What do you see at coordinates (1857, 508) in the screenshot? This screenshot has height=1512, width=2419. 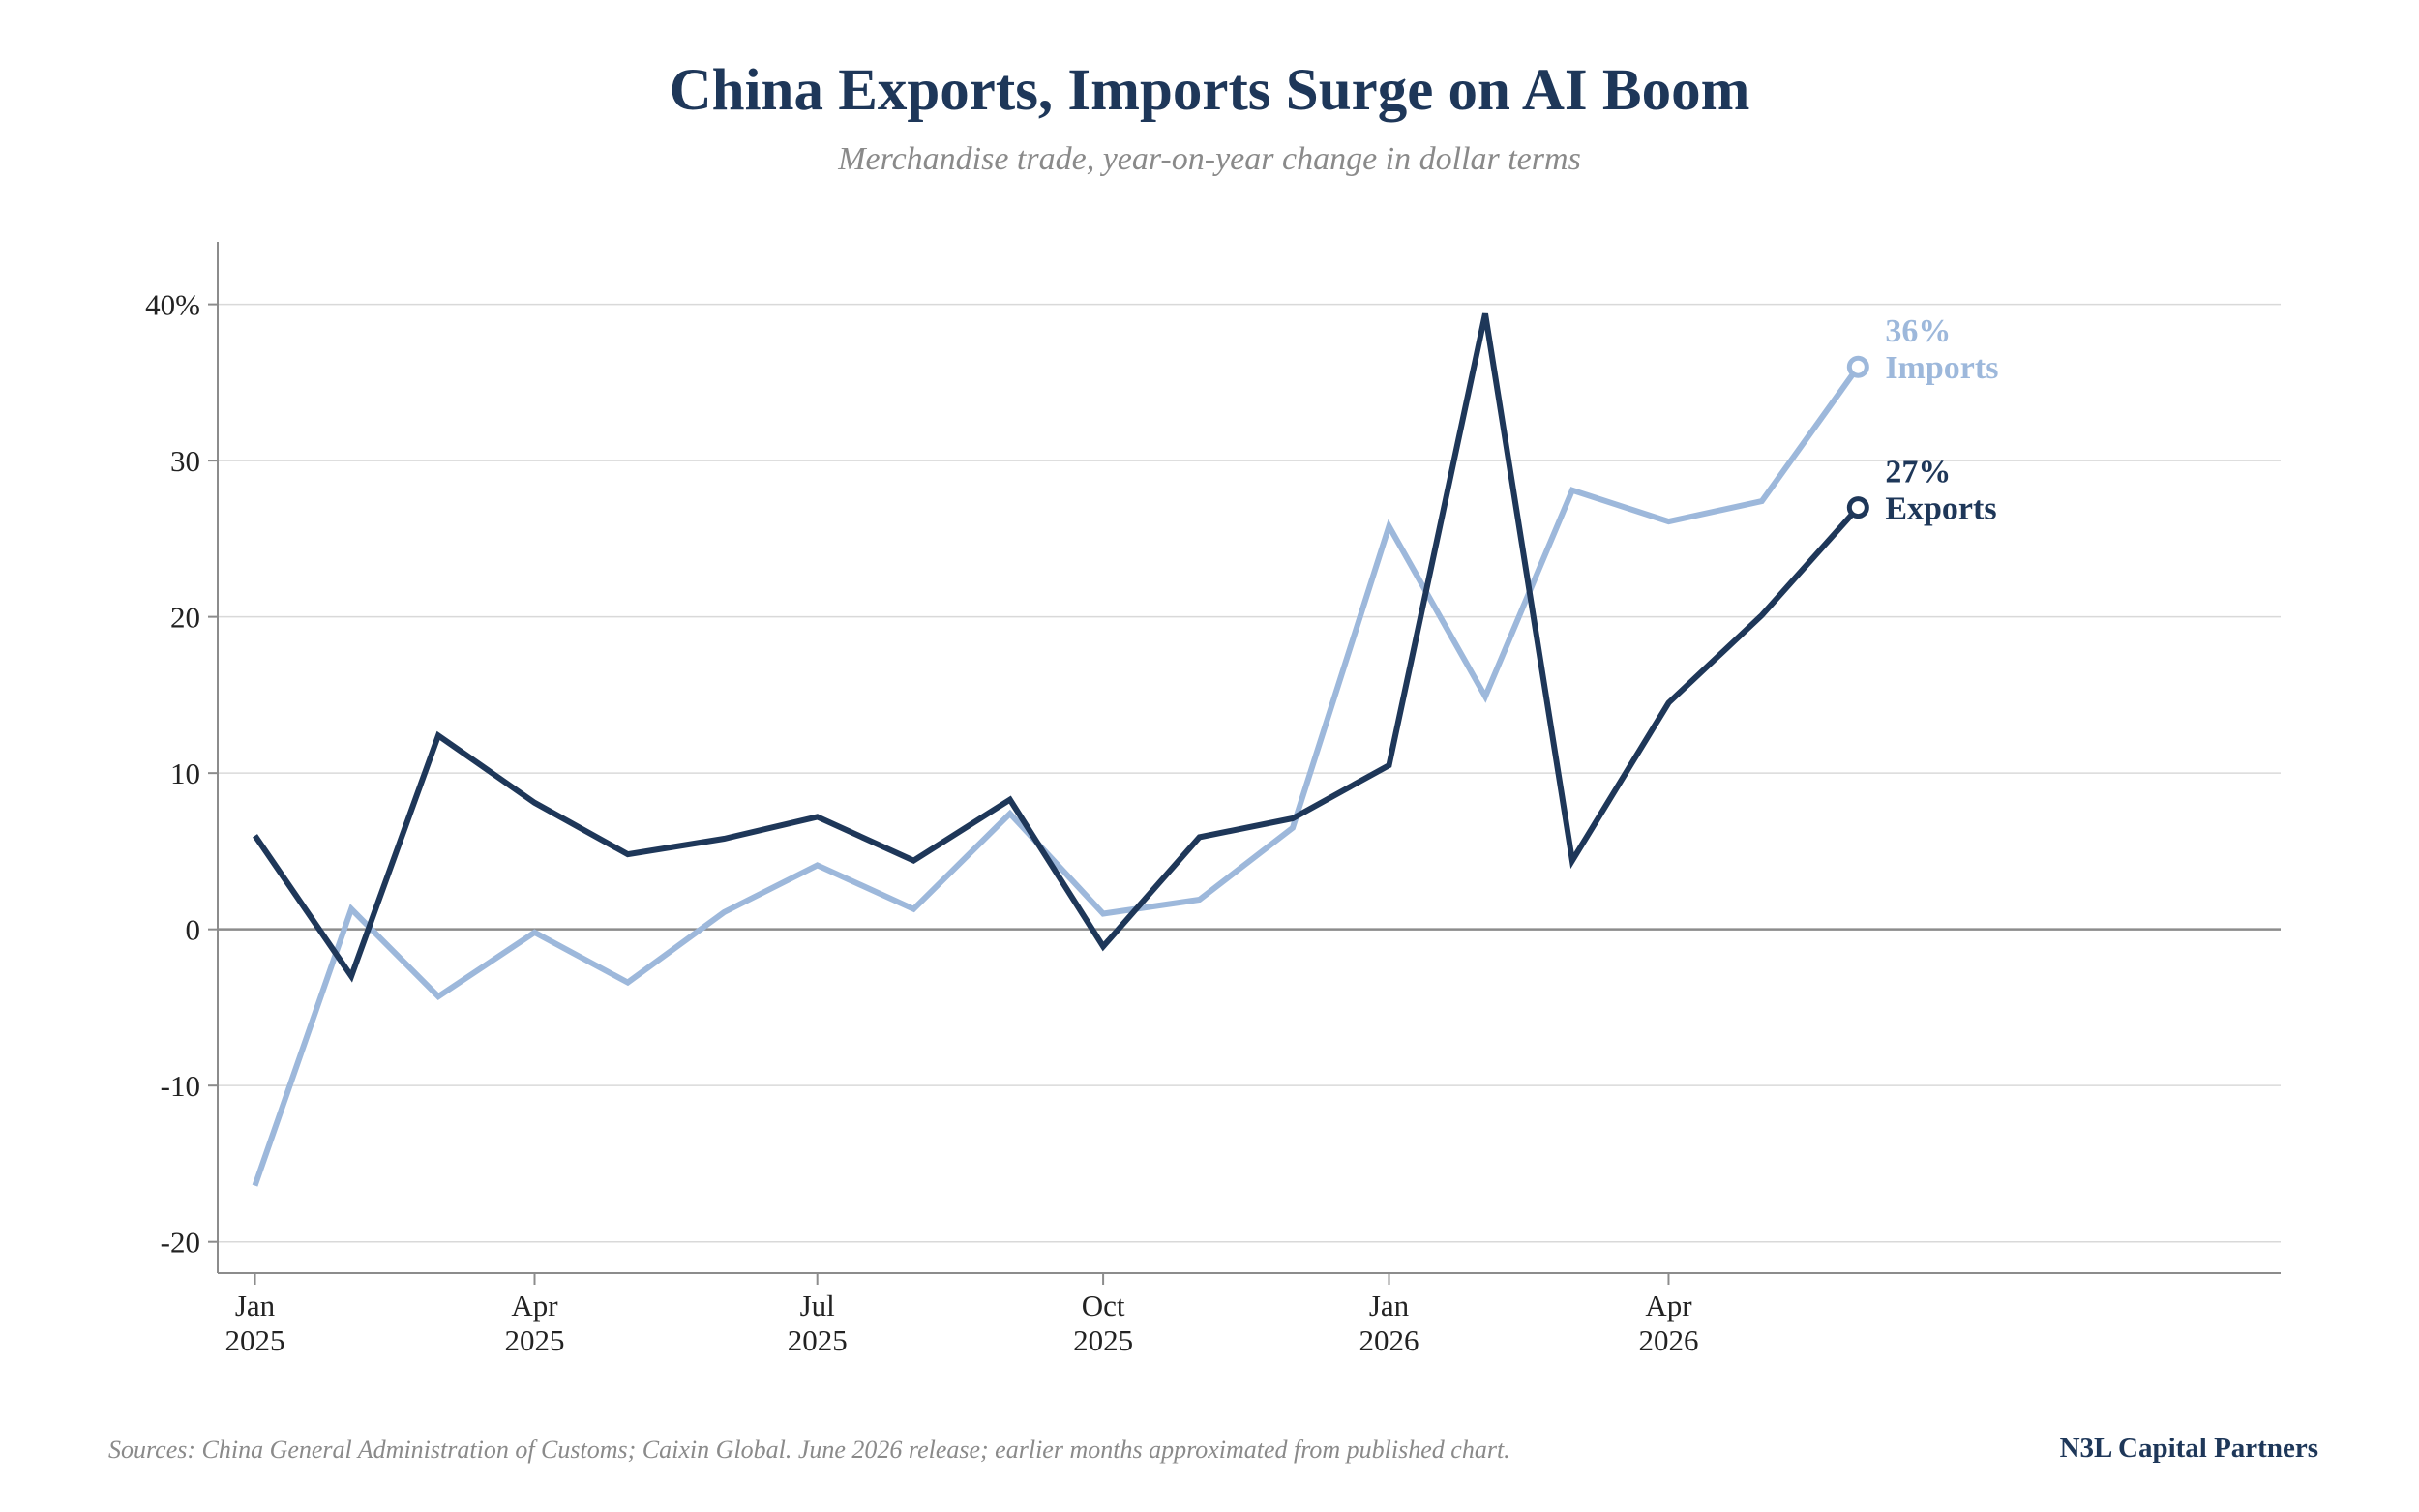 I see `exports-end-marker` at bounding box center [1857, 508].